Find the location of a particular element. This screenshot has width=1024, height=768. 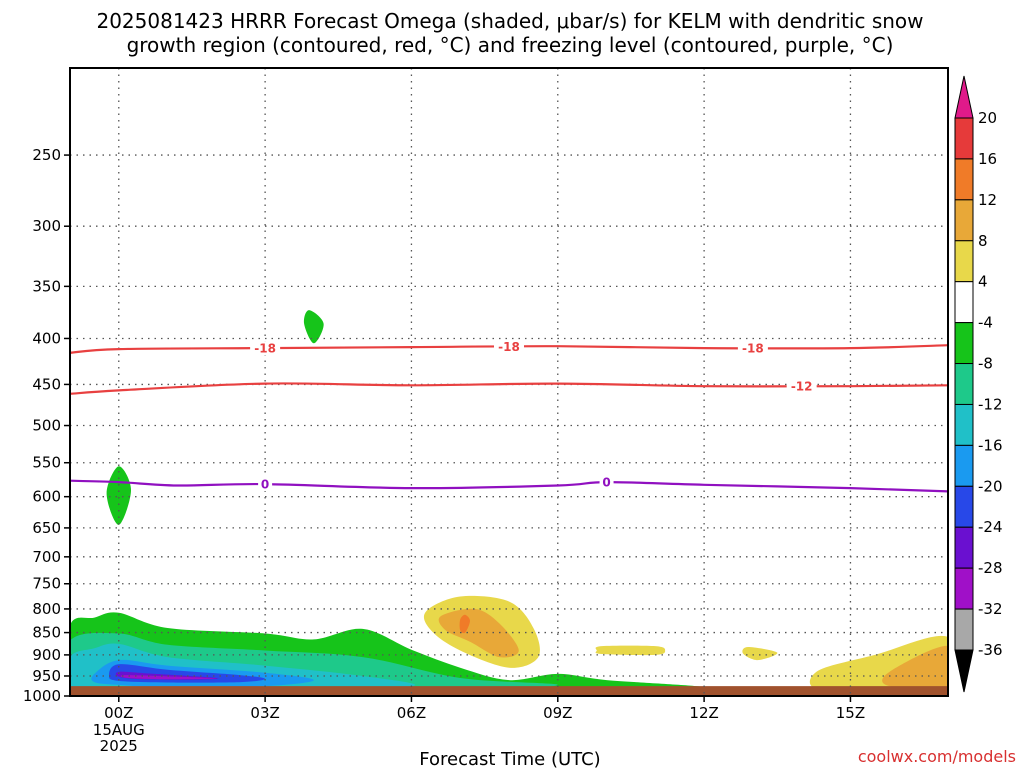

contour-label--12-0: -12 is located at coordinates (802, 387).